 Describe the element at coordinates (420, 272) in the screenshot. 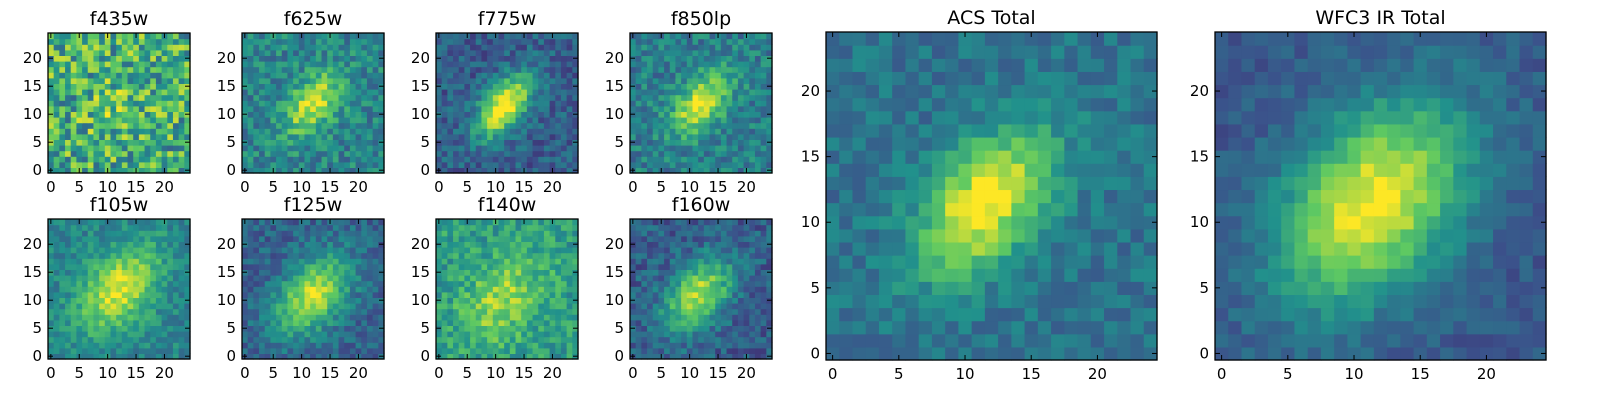

I see `y-tick-label: 15` at that location.